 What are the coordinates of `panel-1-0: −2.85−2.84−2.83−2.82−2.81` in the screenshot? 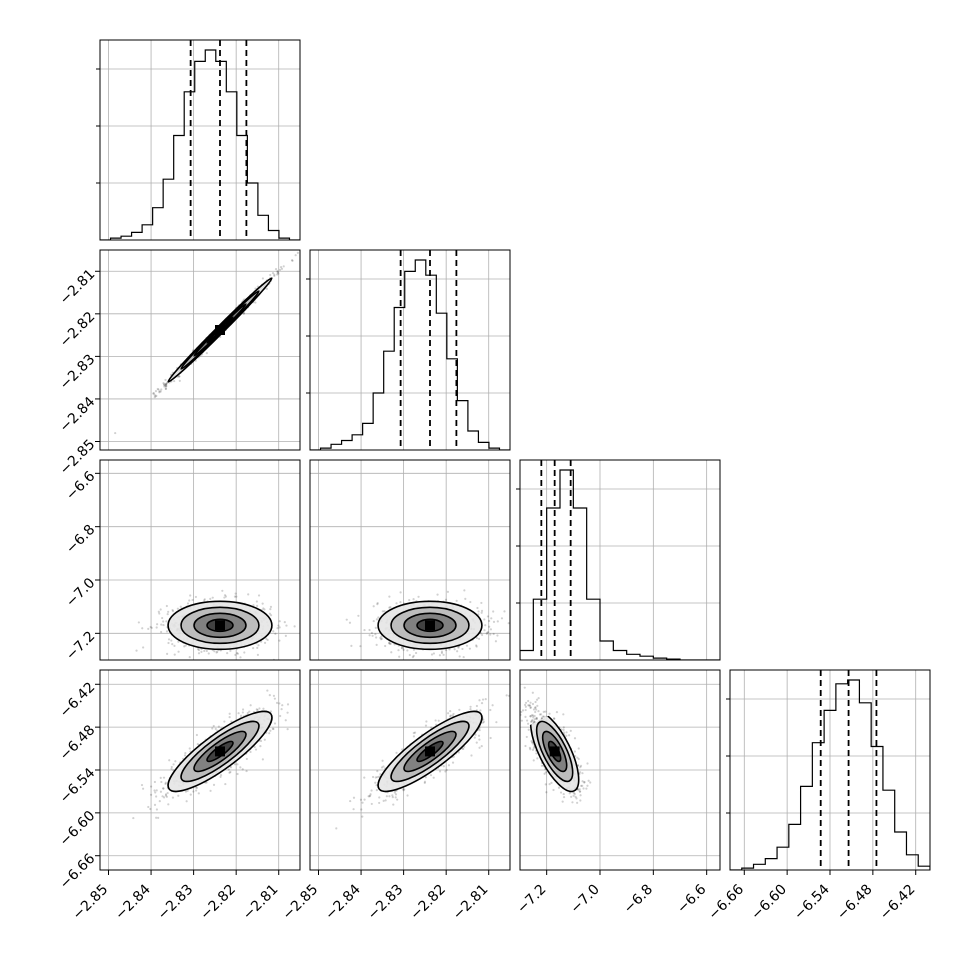 It's located at (179, 363).